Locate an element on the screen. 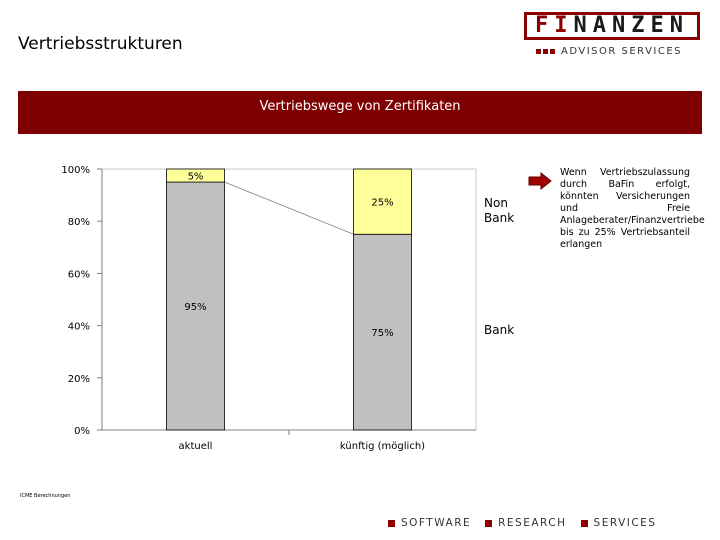 The image size is (720, 540). source-note: ICME Berechnungen is located at coordinates (45, 496).